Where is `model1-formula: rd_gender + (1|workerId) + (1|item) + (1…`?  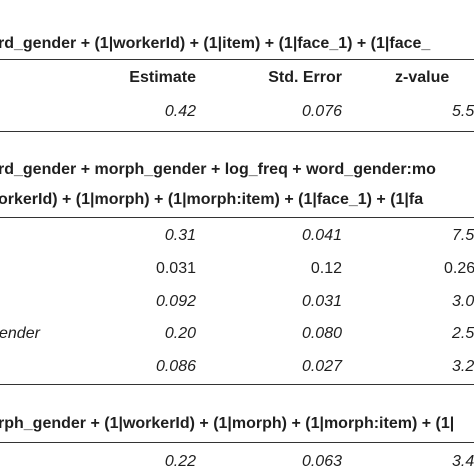
model1-formula: rd_gender + (1|workerId) + (1|item) + (1… is located at coordinates (215, 43).